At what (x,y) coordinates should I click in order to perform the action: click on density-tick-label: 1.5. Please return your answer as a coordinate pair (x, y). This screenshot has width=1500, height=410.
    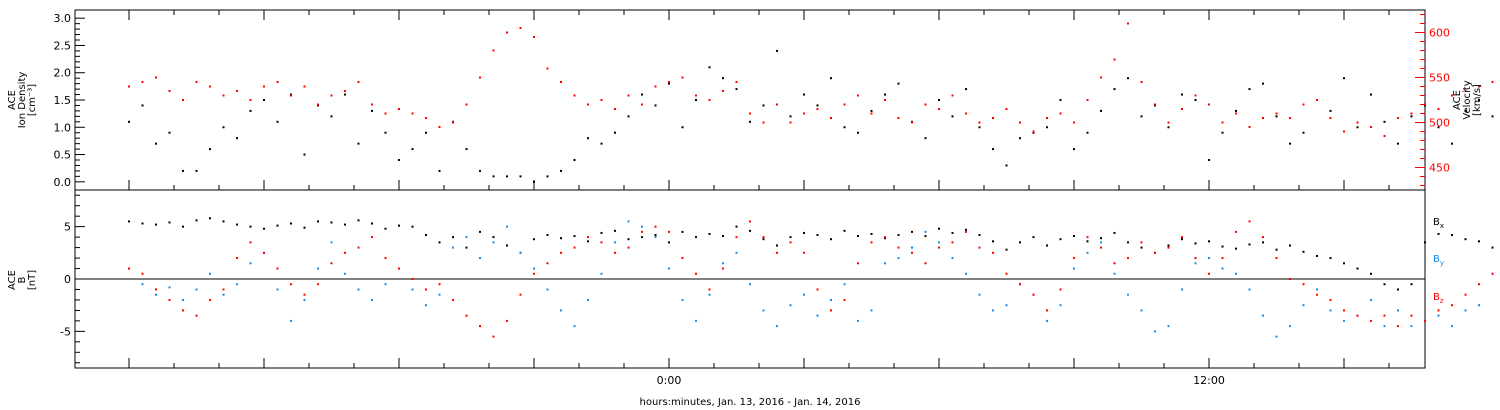
    Looking at the image, I should click on (63, 100).